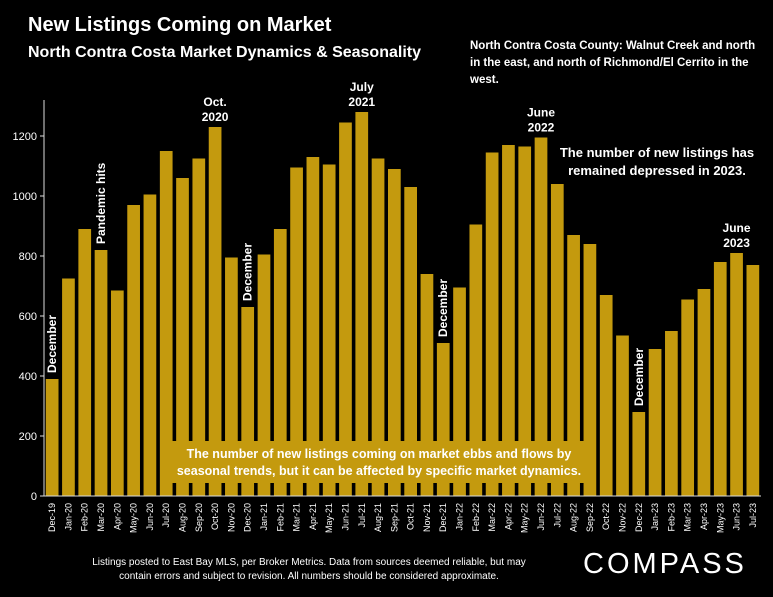 This screenshot has height=597, width=773. What do you see at coordinates (28, 317) in the screenshot?
I see `y-tick-label: 600` at bounding box center [28, 317].